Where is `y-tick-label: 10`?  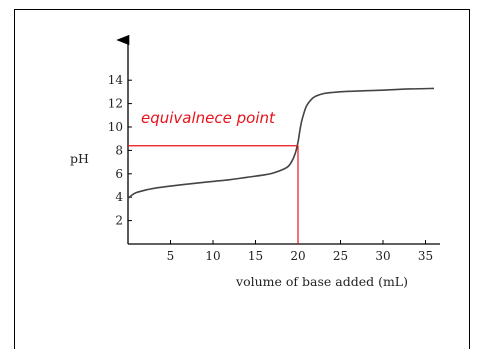
y-tick-label: 10 is located at coordinates (115, 127).